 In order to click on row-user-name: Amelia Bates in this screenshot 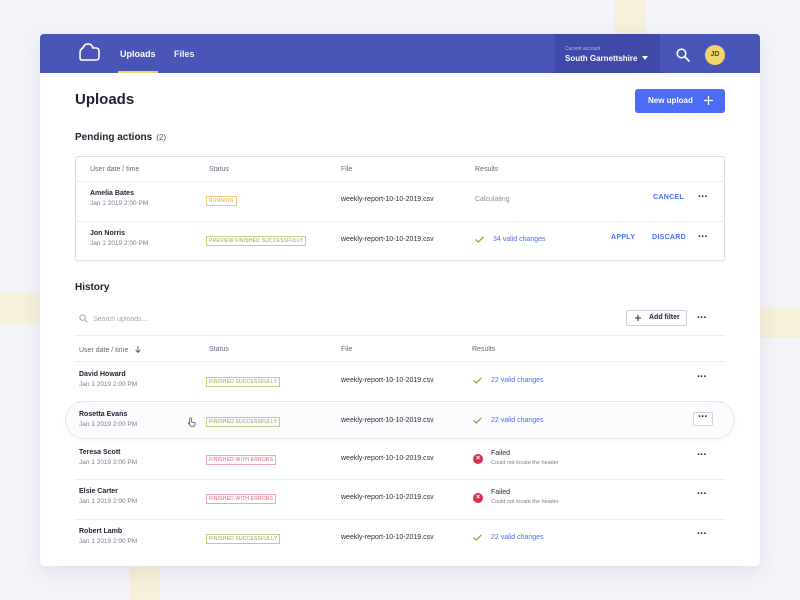, I will do `click(112, 193)`.